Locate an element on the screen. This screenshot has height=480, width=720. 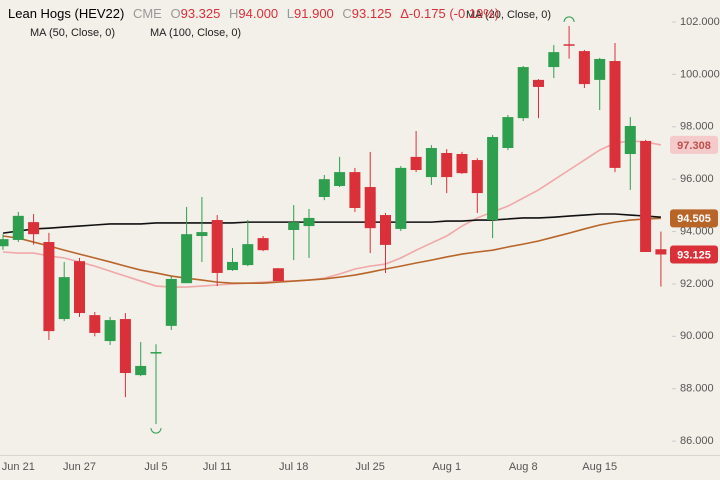
price-tag: 94.505 is located at coordinates (694, 219).